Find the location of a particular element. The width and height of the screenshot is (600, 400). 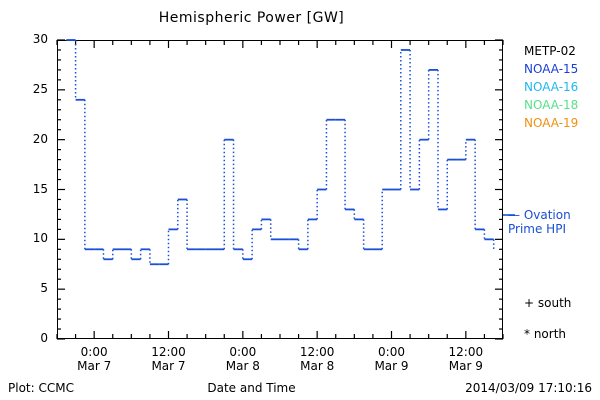

y-axis-tick-label: 30 is located at coordinates (40, 39).